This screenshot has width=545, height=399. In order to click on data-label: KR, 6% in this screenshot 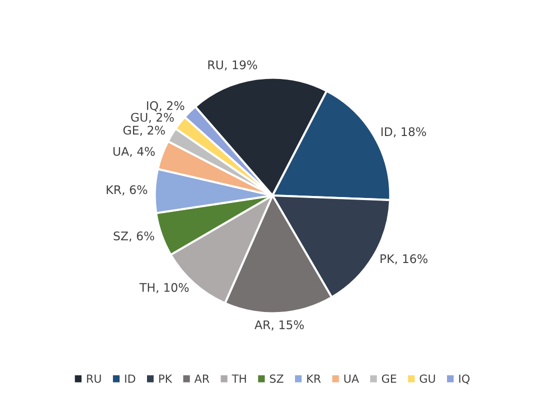, I will do `click(127, 190)`.